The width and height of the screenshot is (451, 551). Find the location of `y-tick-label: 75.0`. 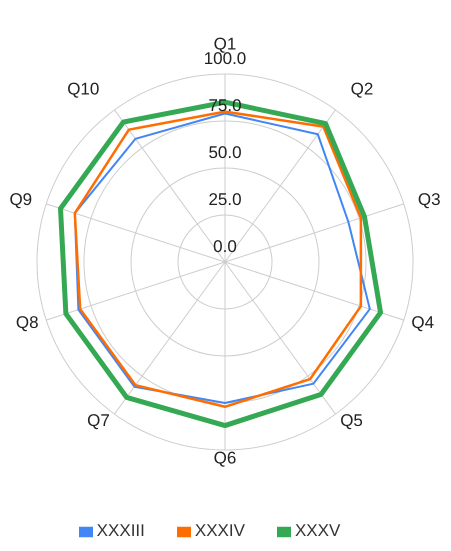

y-tick-label: 75.0 is located at coordinates (225, 105).